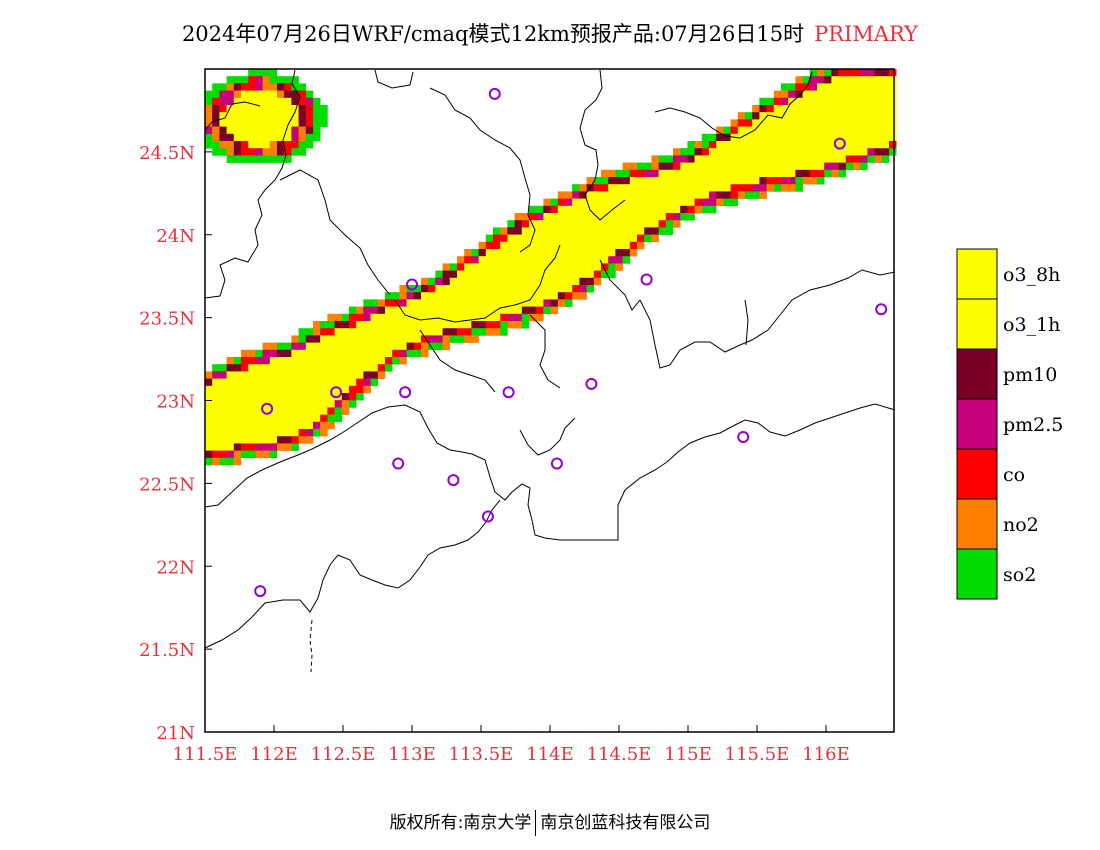 The image size is (1100, 850). Describe the element at coordinates (866, 34) in the screenshot. I see `title-tag: PRIMARY` at that location.